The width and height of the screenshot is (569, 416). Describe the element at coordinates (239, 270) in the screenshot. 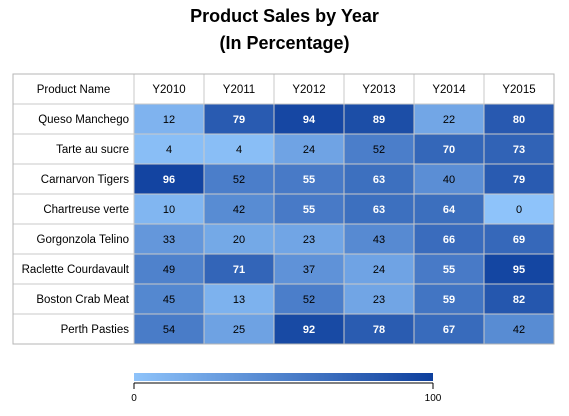

I see `heatmap-cell-label: 71` at that location.